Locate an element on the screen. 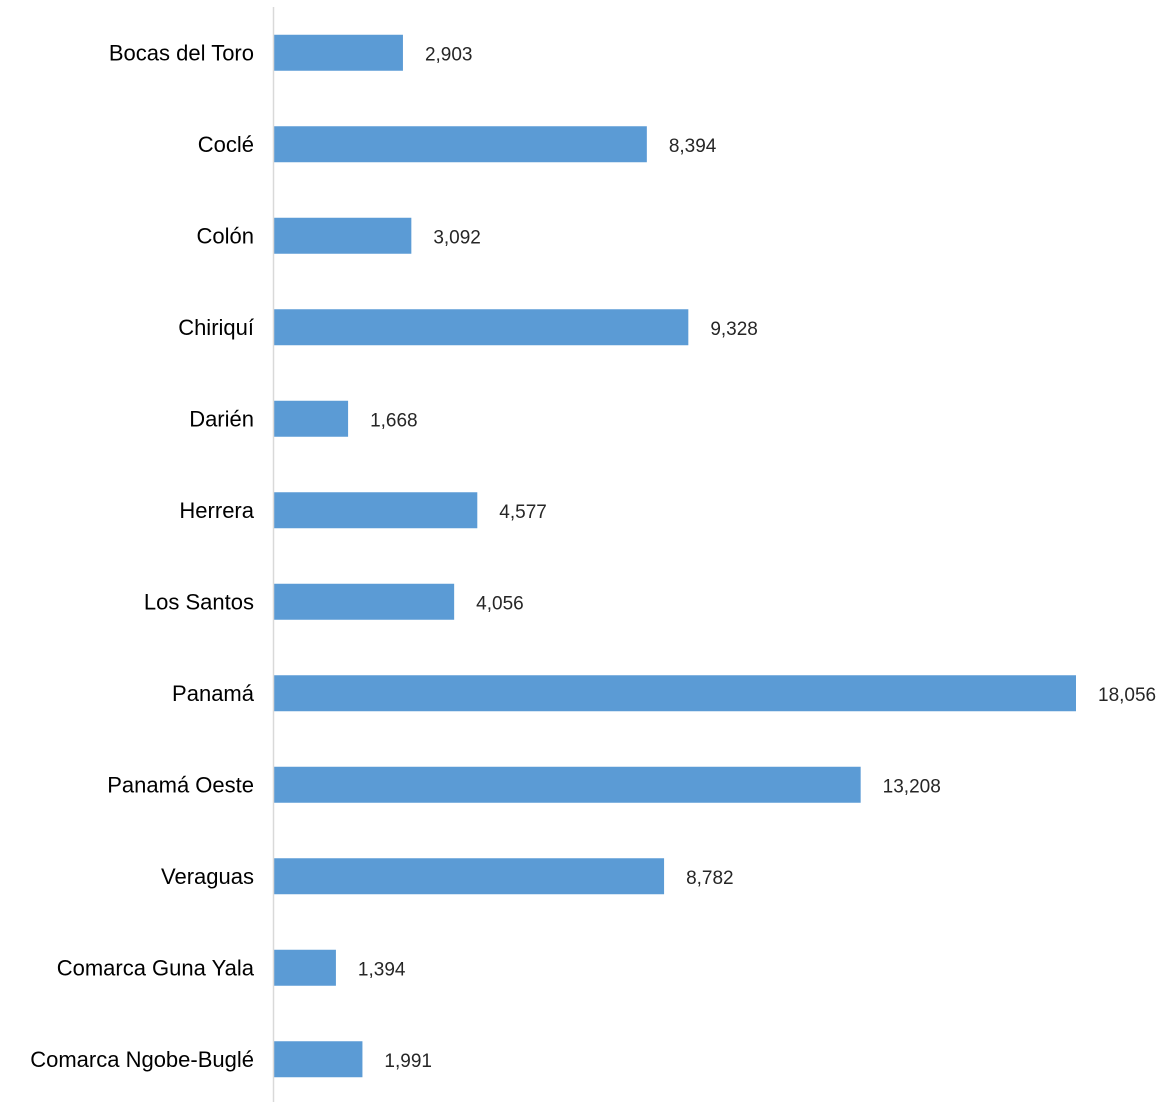 The width and height of the screenshot is (1171, 1102). data-label: 8,394 is located at coordinates (693, 146).